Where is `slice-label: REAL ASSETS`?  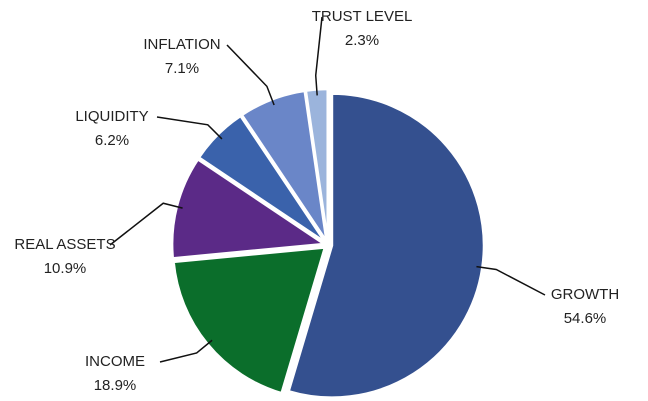
slice-label: REAL ASSETS is located at coordinates (64, 244).